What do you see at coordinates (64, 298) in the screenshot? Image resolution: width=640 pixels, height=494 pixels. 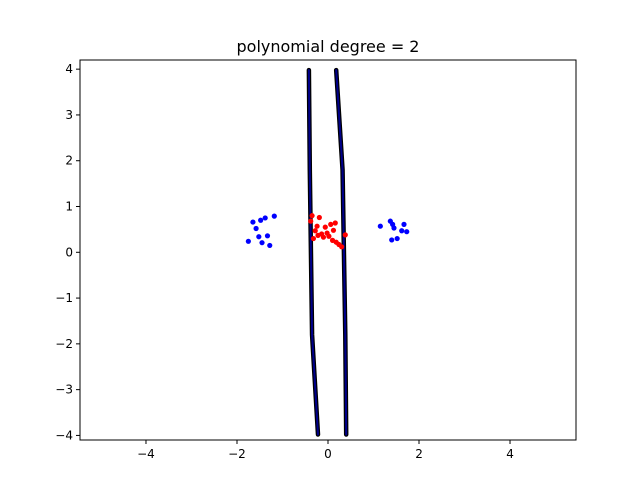 I see `y-tick-label: −1` at bounding box center [64, 298].